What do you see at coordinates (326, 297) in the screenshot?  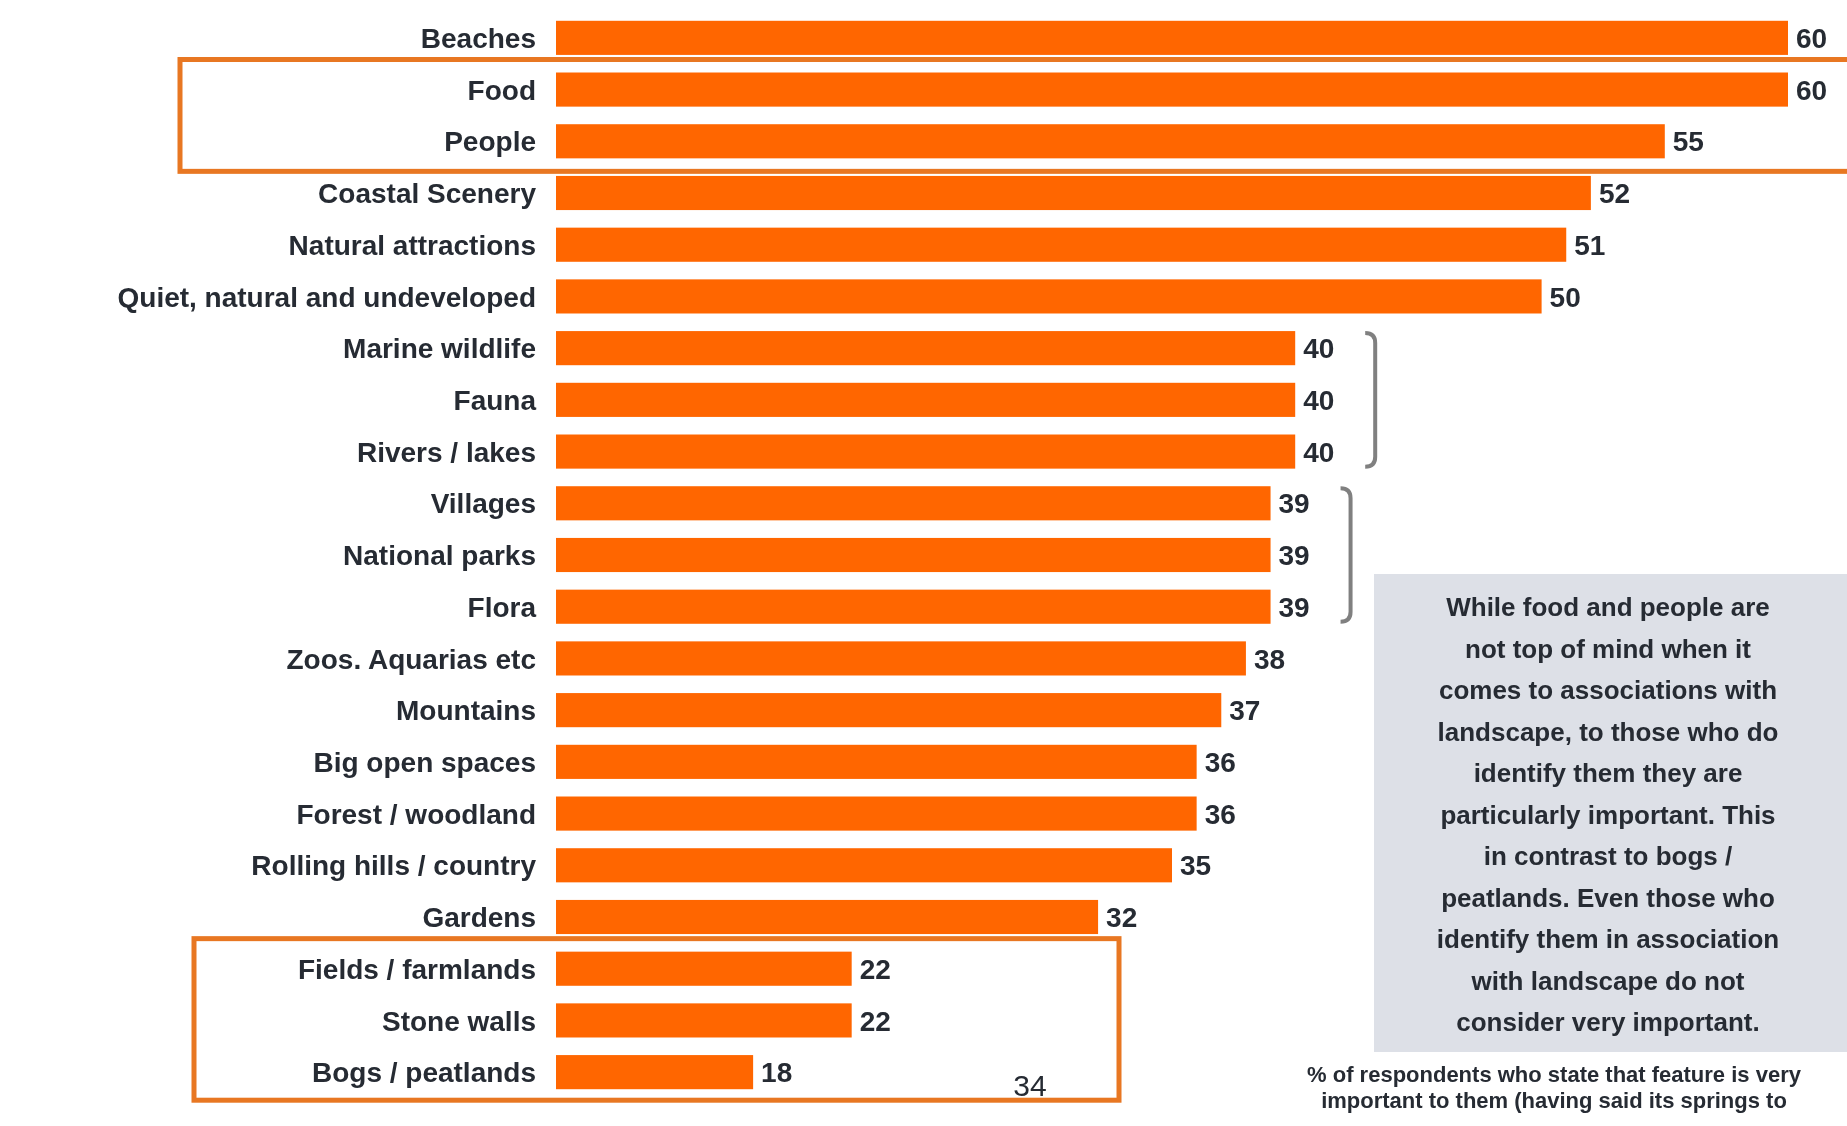 I see `y-tick-label: Quiet, natural and undeveloped` at bounding box center [326, 297].